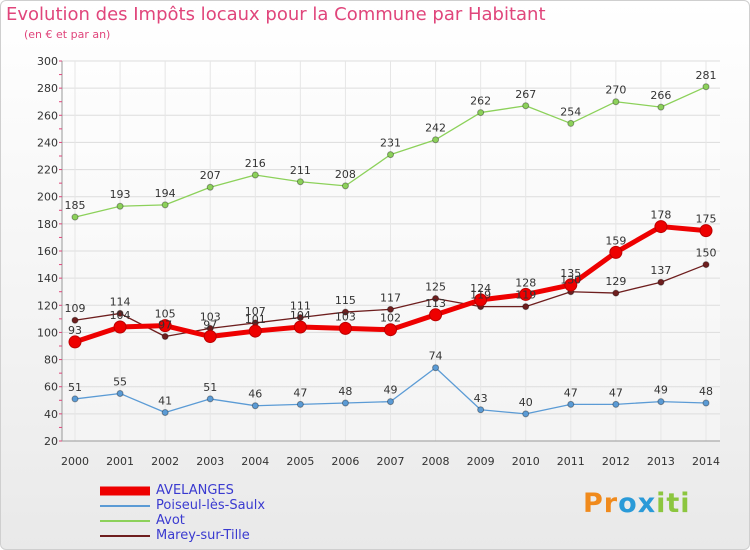 The image size is (750, 550). I want to click on data-label: 178, so click(660, 215).